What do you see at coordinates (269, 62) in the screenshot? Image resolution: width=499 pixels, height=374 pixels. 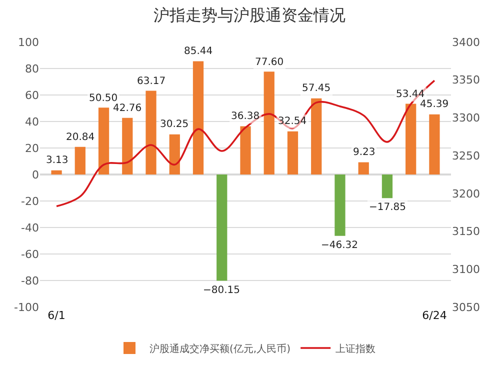 I see `data-label: 77.60` at bounding box center [269, 62].